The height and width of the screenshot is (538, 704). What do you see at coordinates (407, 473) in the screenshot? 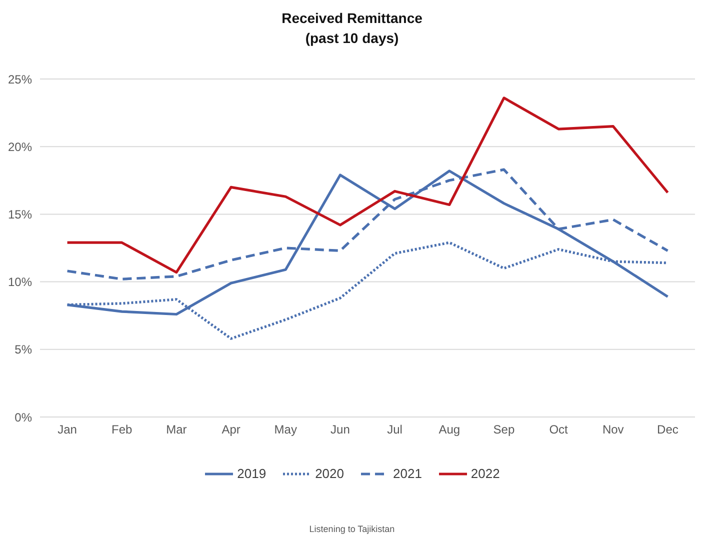
I see `legend-label: 2021` at bounding box center [407, 473].